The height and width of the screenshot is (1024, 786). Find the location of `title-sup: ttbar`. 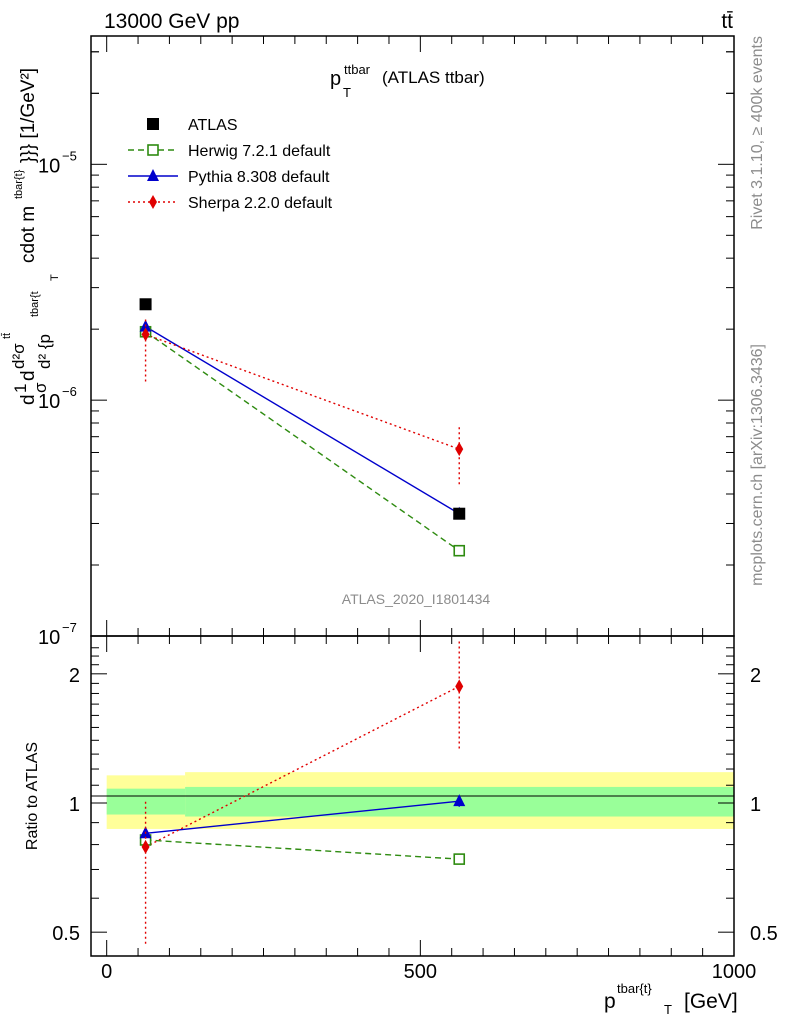

title-sup: ttbar is located at coordinates (357, 69).